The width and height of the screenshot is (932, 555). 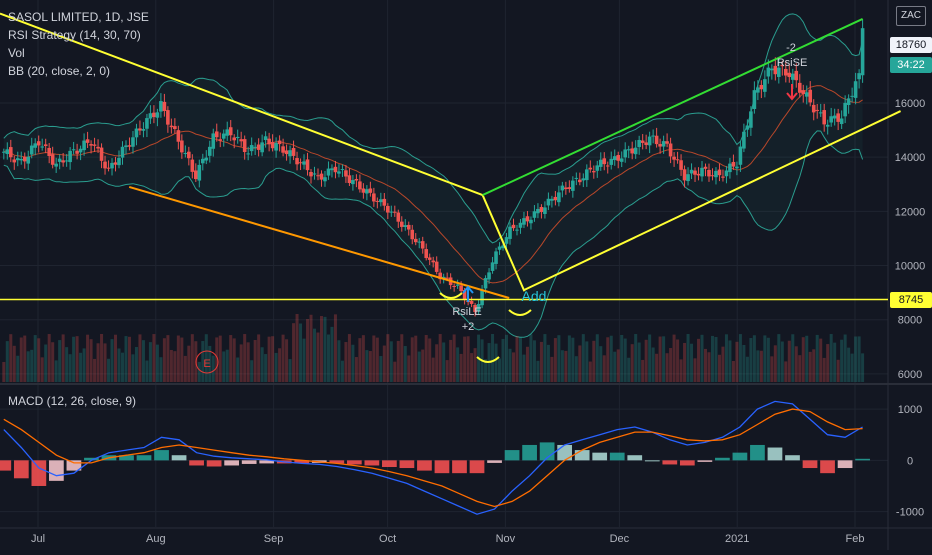 What do you see at coordinates (78, 17) in the screenshot?
I see `symbol-title: SASOL LIMITED, 1D, JSE` at bounding box center [78, 17].